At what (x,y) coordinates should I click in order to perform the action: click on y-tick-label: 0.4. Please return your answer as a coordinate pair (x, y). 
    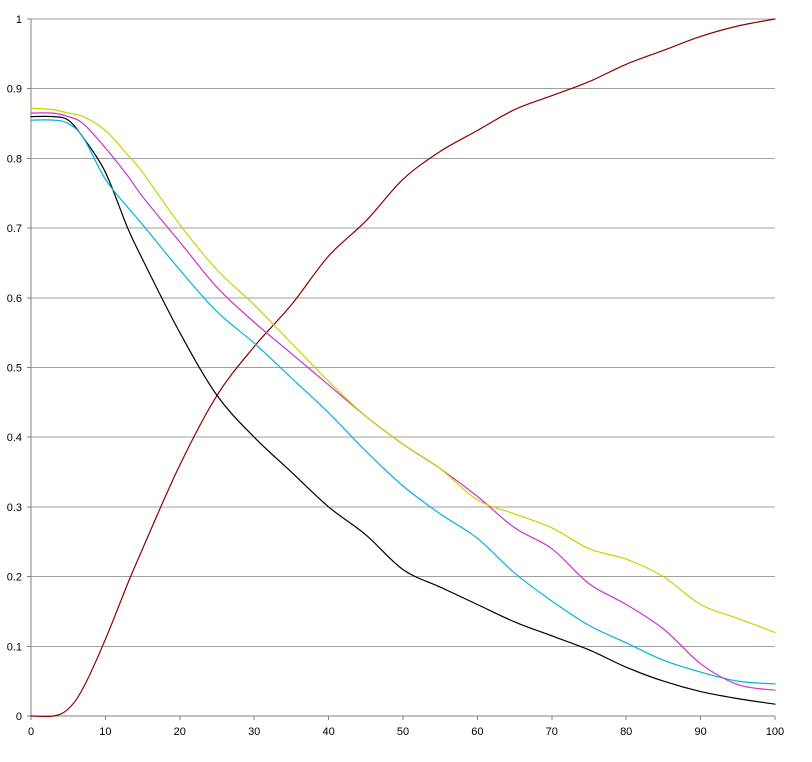
    Looking at the image, I should click on (14, 438).